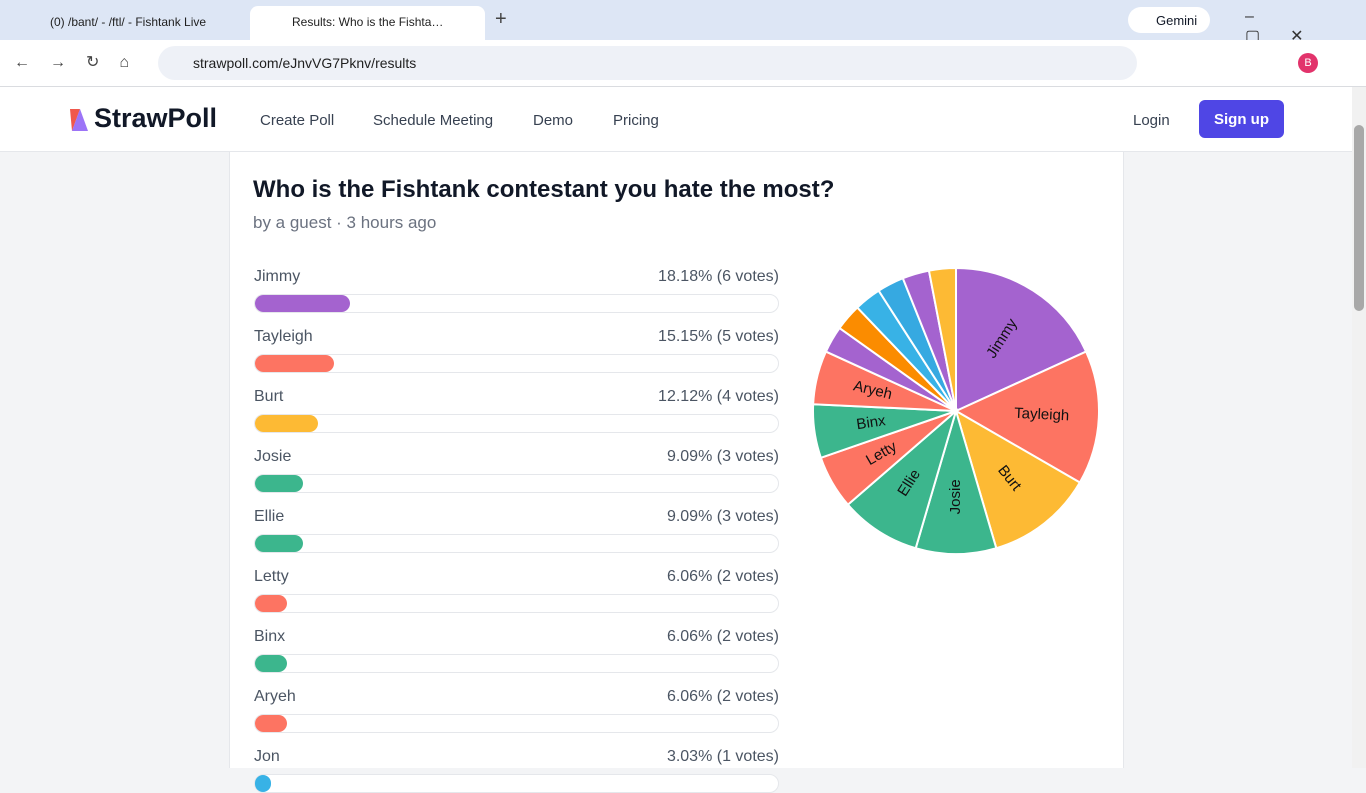 The image size is (1366, 793). Describe the element at coordinates (1359, 427) in the screenshot. I see `scrollbar` at that location.